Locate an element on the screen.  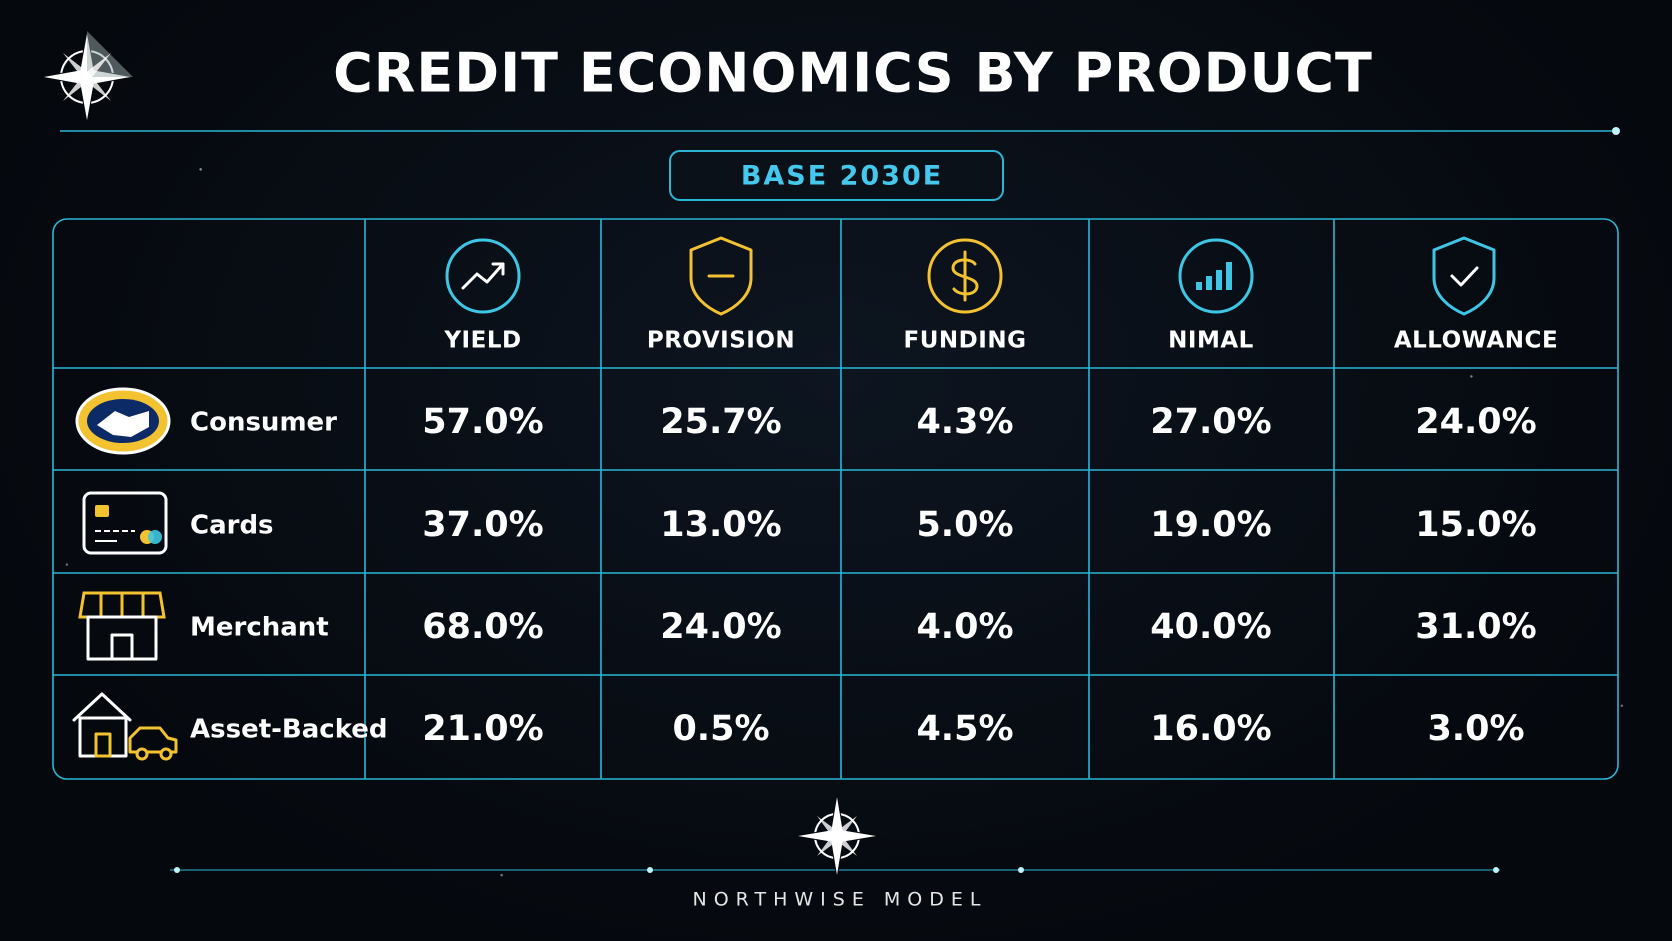
footer-compass is located at coordinates (837, 836).